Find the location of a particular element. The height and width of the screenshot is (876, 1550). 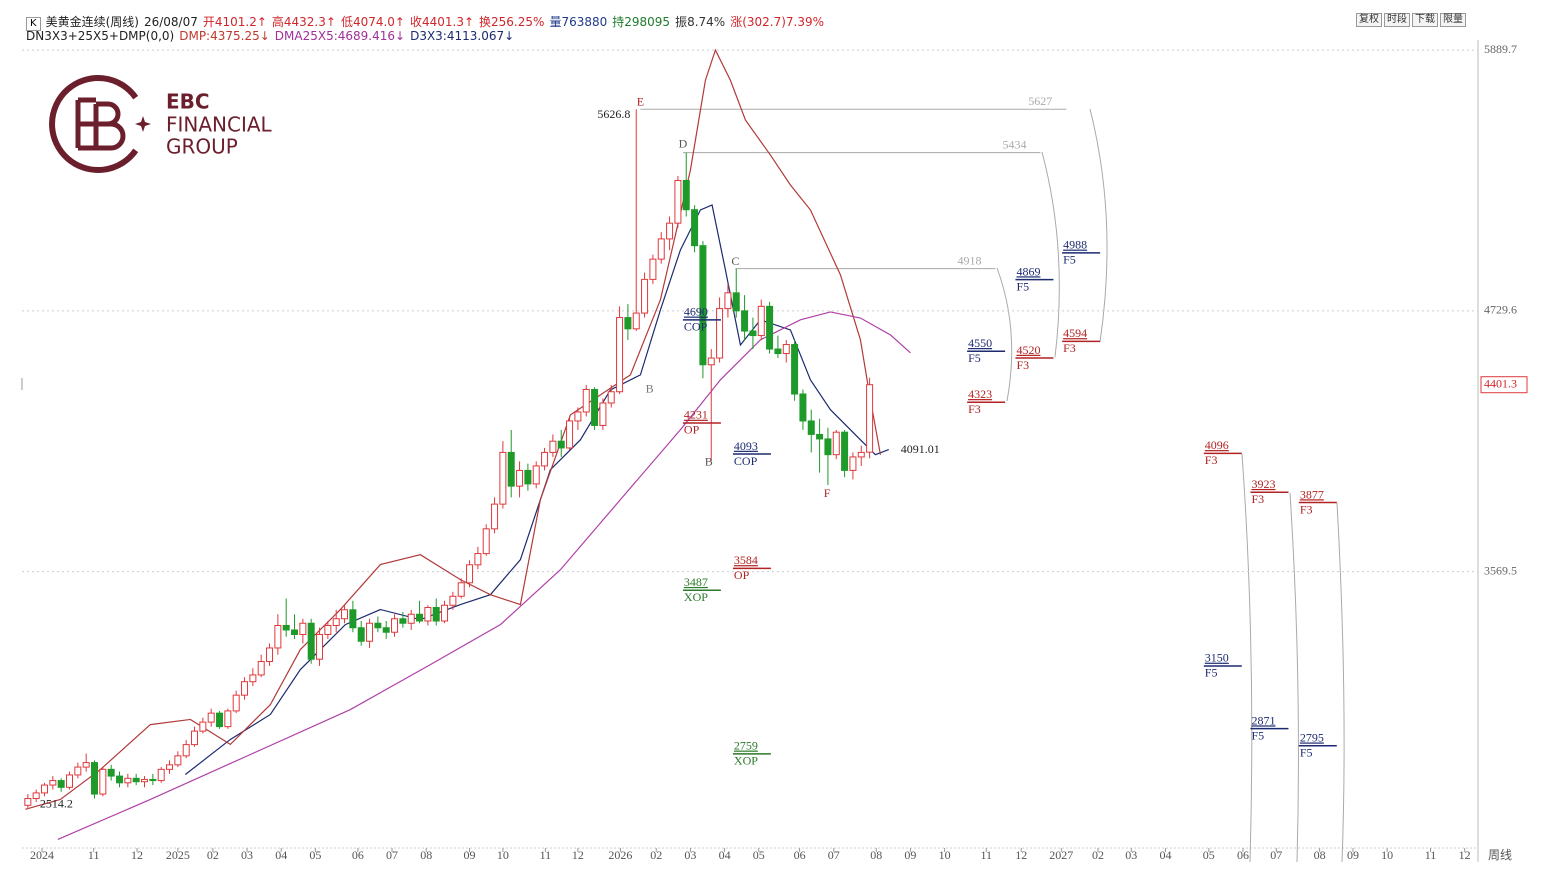

level-value: 3150 is located at coordinates (1217, 658).